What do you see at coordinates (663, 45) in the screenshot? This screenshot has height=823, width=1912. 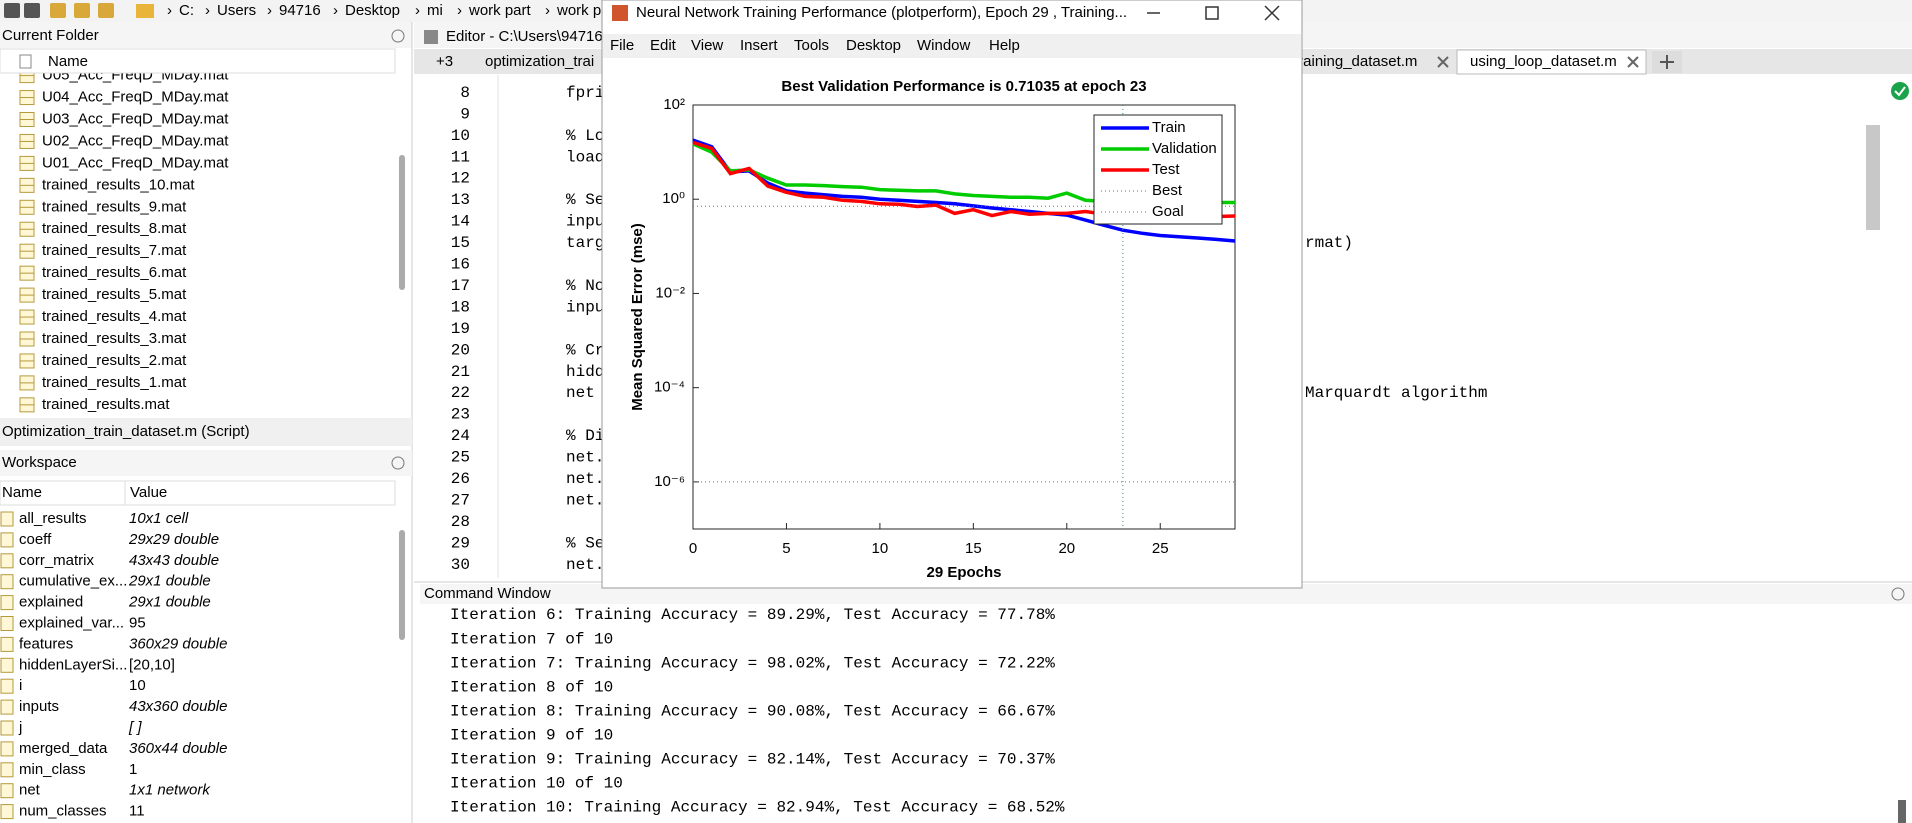 I see `menu-item: Edit` at bounding box center [663, 45].